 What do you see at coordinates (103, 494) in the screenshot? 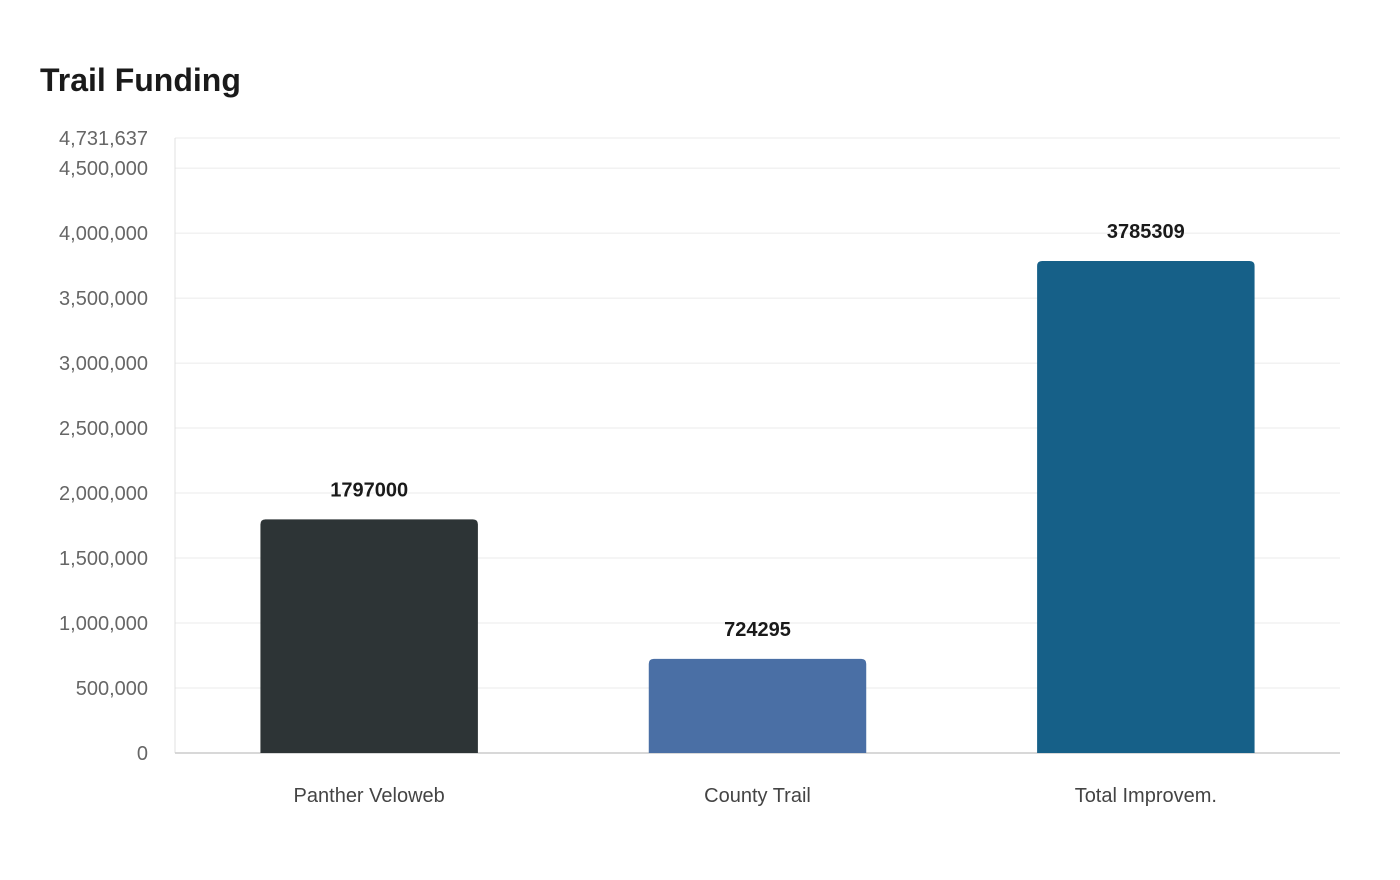
I see `y-tick-label: 2,000,000` at bounding box center [103, 494].